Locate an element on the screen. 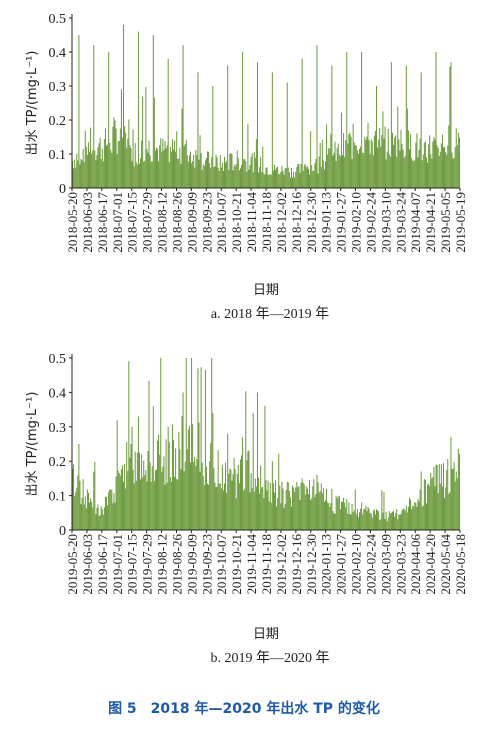  x-tick-label: 2018-08-26 is located at coordinates (176, 222).